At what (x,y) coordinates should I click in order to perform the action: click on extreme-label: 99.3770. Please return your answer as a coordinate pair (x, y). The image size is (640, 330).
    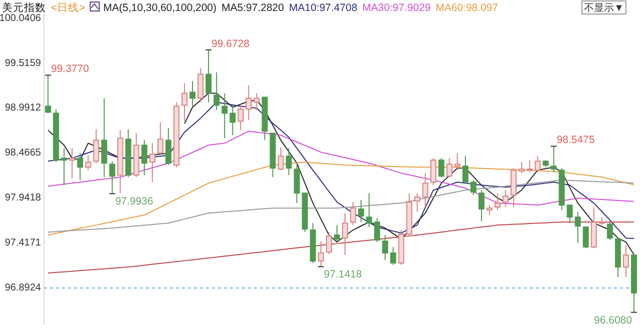
    Looking at the image, I should click on (66, 69).